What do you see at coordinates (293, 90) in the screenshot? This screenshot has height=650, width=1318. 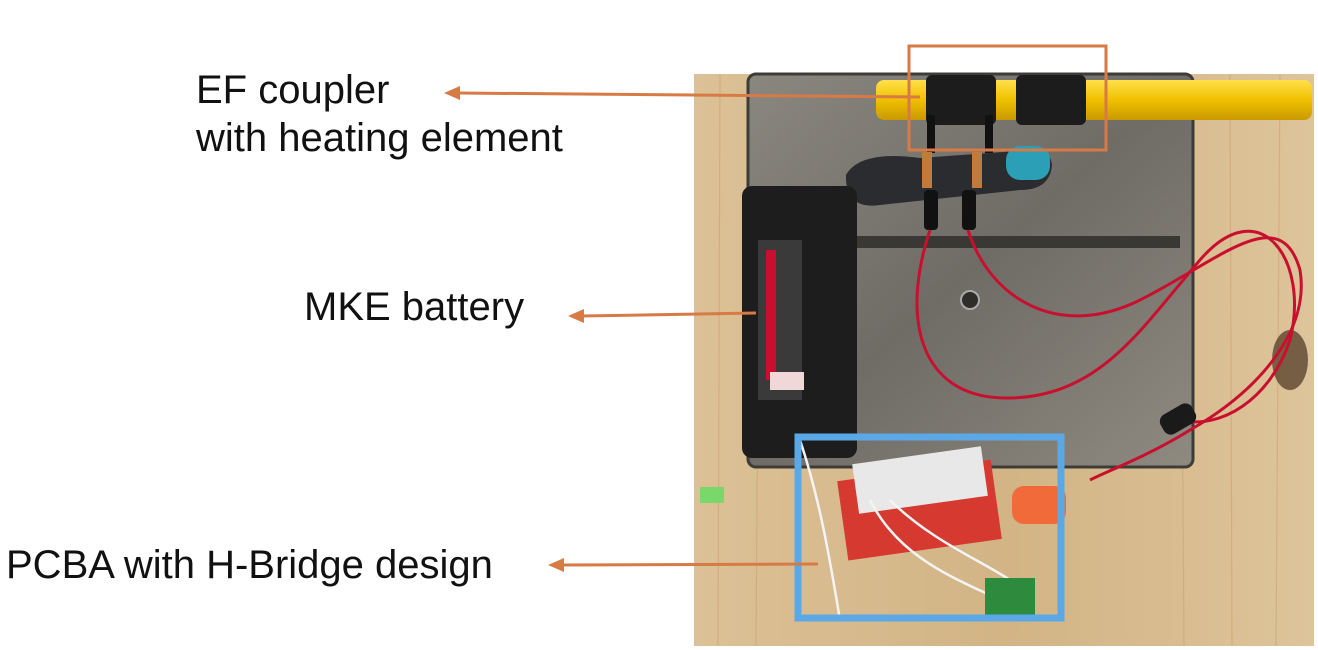 I see `ef-coupler-label-line1: EF coupler` at bounding box center [293, 90].